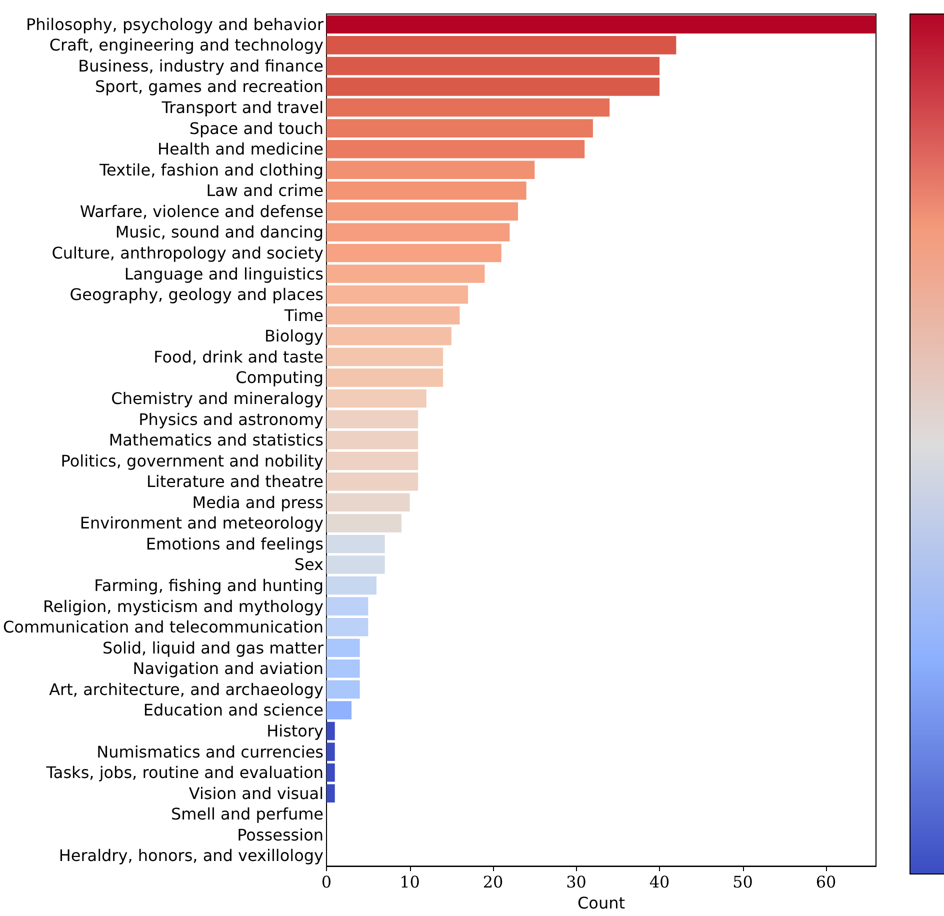  I want to click on y-tick-label: Language and linguistics, so click(224, 274).